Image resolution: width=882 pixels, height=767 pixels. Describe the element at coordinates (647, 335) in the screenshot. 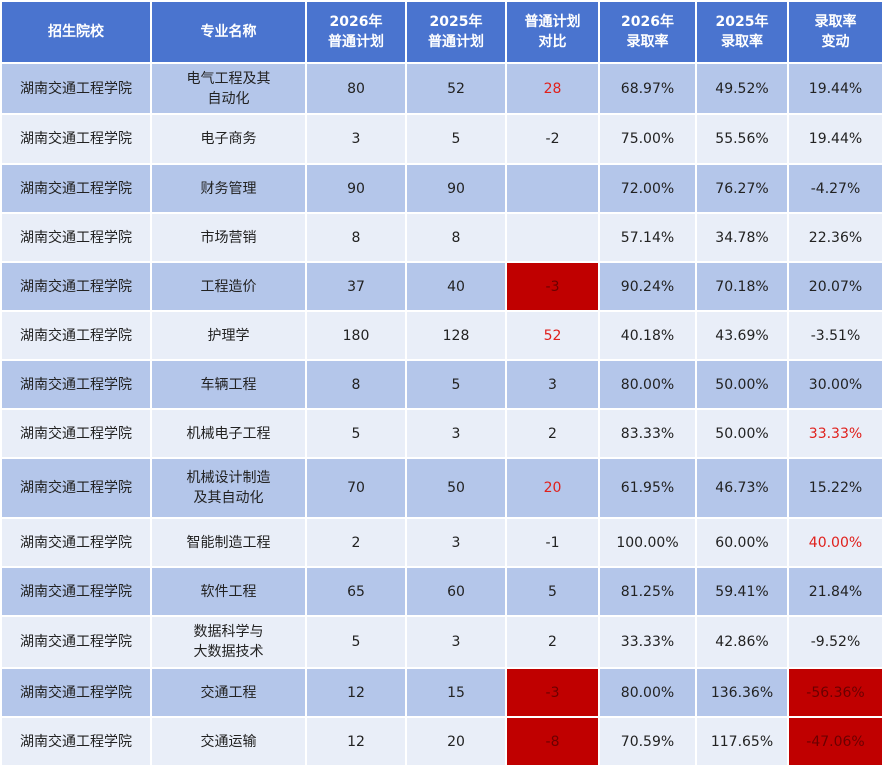

I see `table-cell: 40.18%` at that location.